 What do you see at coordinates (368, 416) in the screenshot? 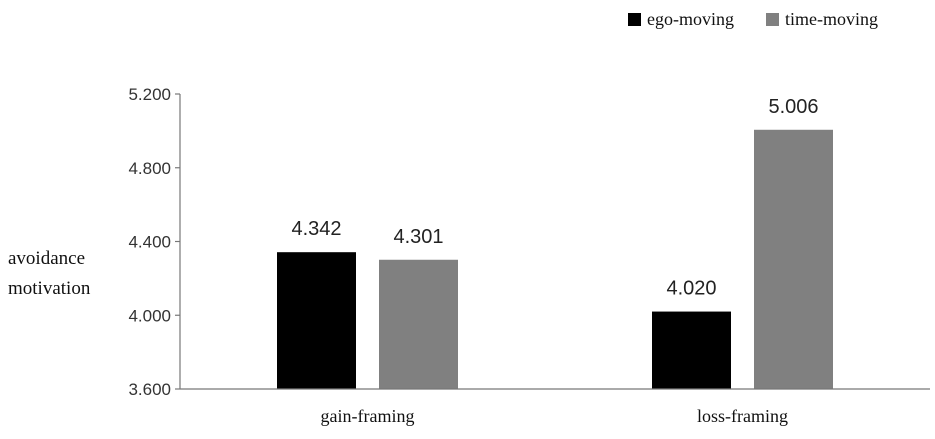
I see `x-category-label: gain-framing` at bounding box center [368, 416].